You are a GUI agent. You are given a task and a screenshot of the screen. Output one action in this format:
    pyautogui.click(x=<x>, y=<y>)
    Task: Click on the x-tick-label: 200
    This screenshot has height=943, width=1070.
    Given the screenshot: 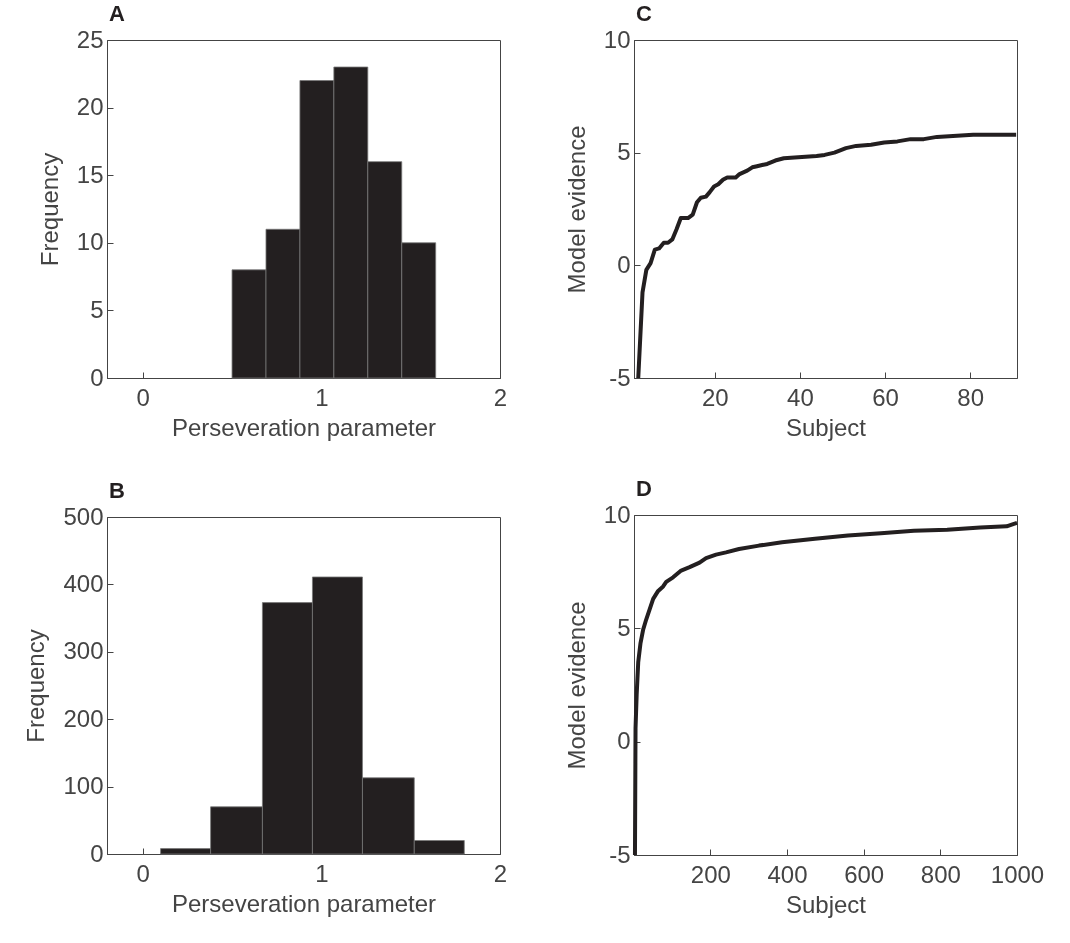 What is the action you would take?
    pyautogui.click(x=710, y=874)
    